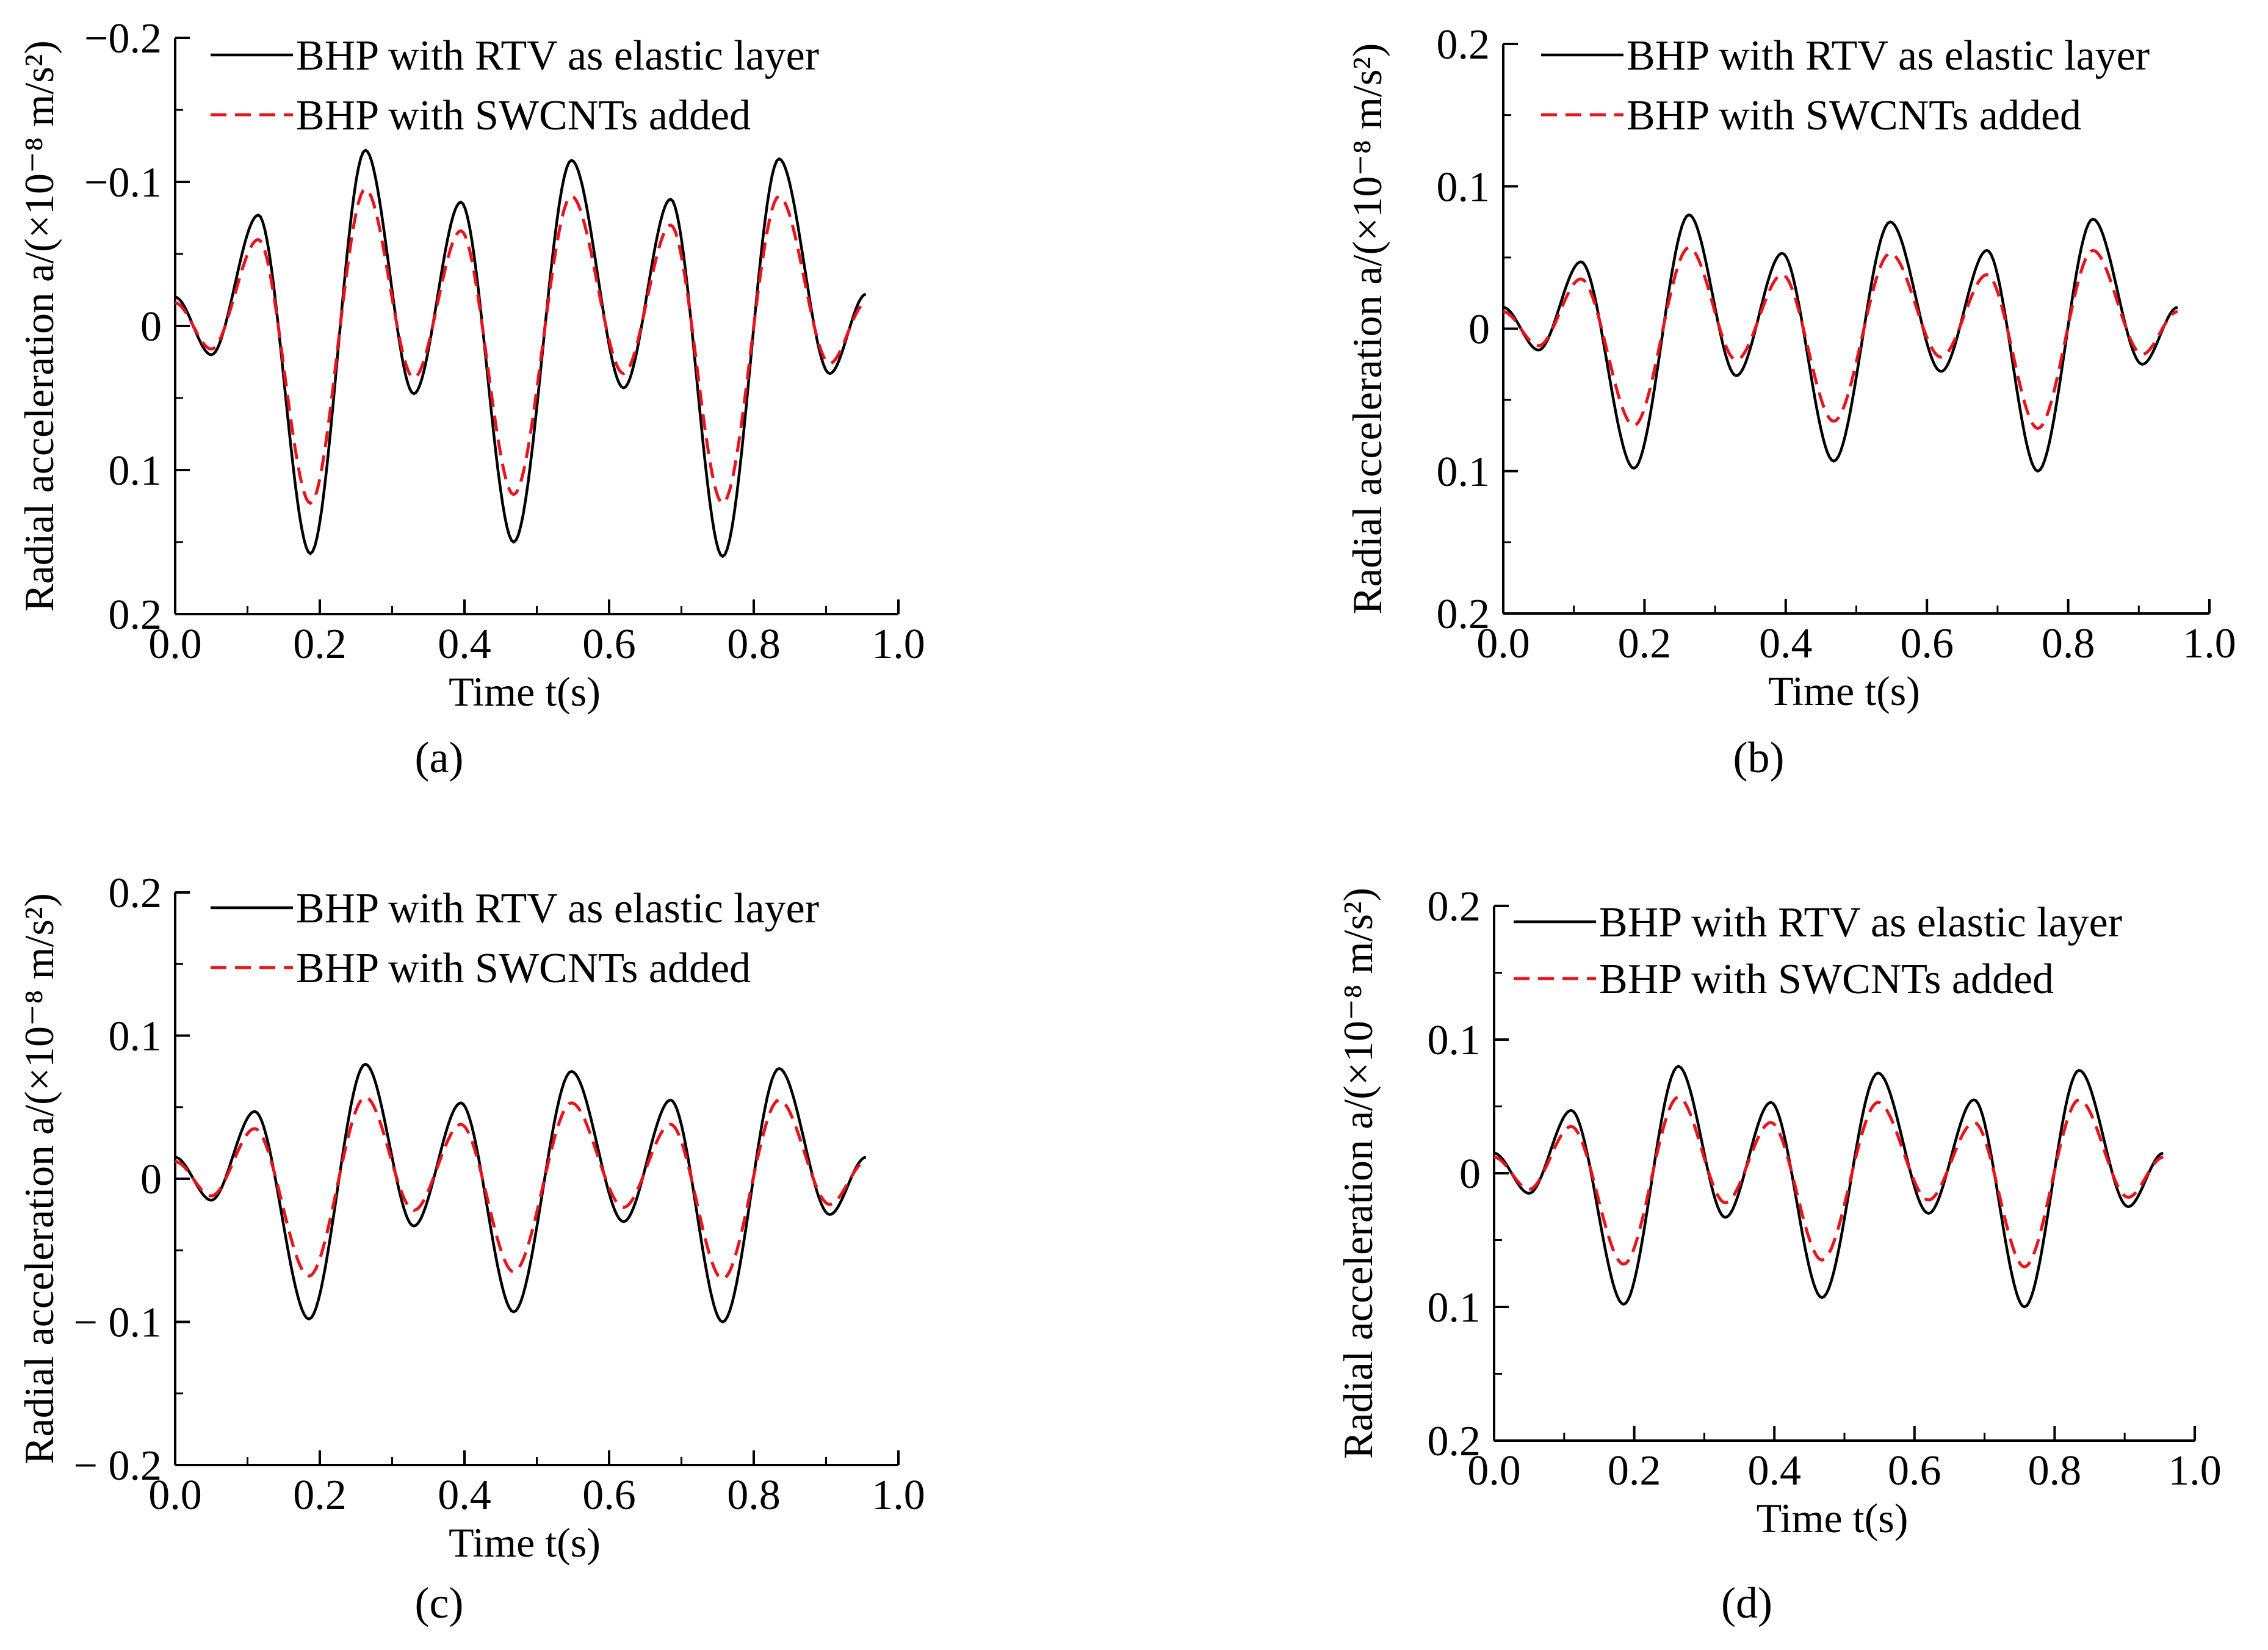 The image size is (2268, 1650). What do you see at coordinates (118, 1324) in the screenshot?
I see `y-tick-label: − 0.1` at bounding box center [118, 1324].